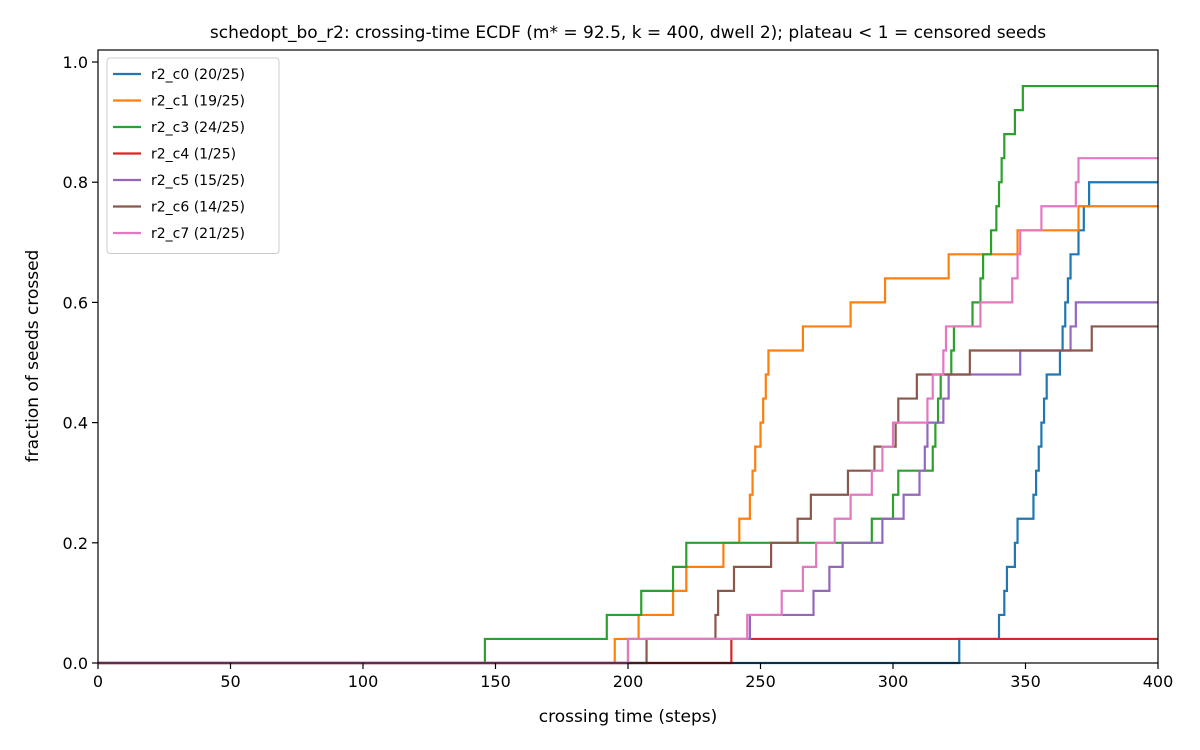 This screenshot has height=750, width=1200. What do you see at coordinates (628, 681) in the screenshot?
I see `x-tick-label: 200` at bounding box center [628, 681].